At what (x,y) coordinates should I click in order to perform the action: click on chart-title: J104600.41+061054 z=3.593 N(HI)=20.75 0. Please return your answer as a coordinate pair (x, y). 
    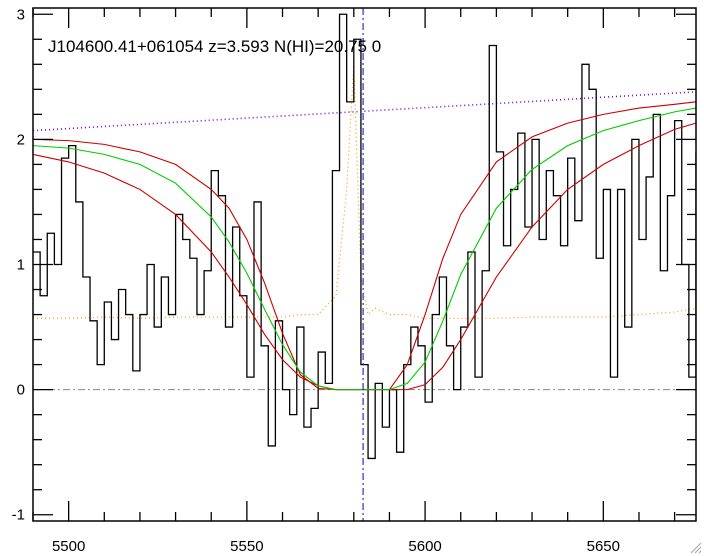
    Looking at the image, I should click on (214, 46).